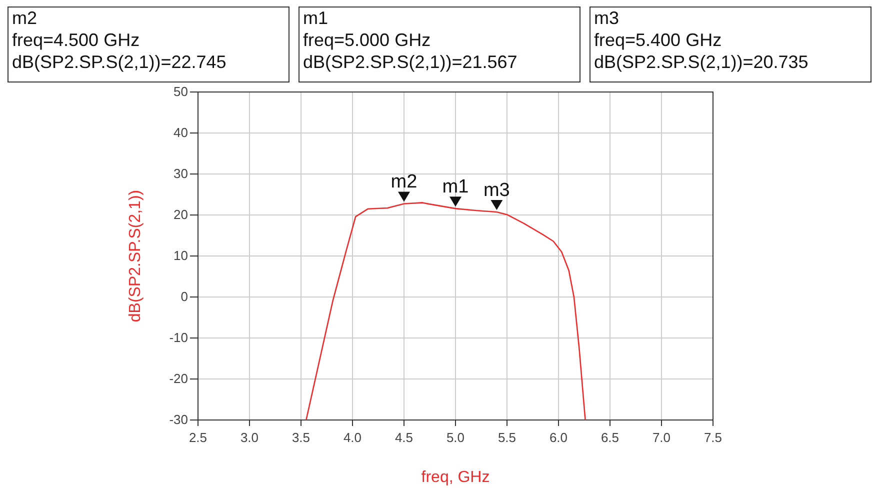 The height and width of the screenshot is (492, 876). I want to click on y-tick-label: 20, so click(181, 214).